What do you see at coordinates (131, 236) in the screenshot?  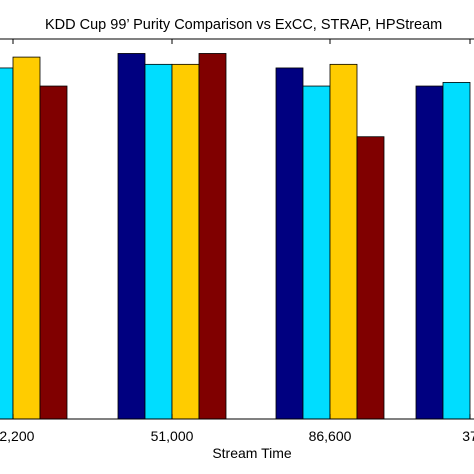 I see `bar-51000-s1` at bounding box center [131, 236].